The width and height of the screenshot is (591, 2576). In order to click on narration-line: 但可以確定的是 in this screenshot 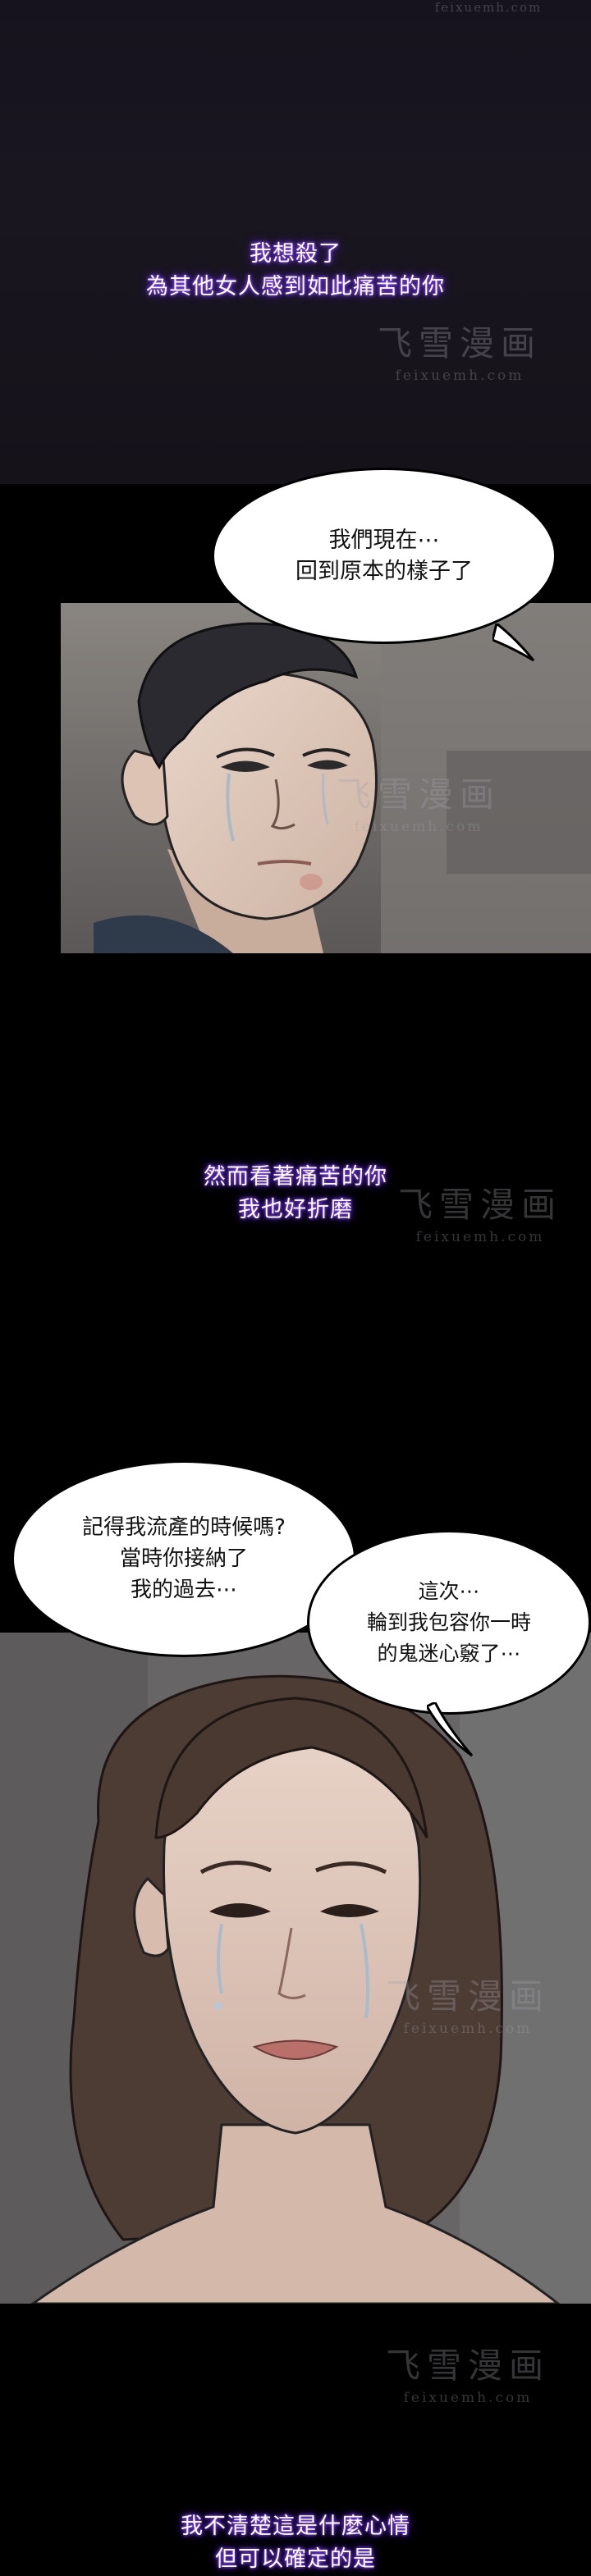, I will do `click(296, 2559)`.